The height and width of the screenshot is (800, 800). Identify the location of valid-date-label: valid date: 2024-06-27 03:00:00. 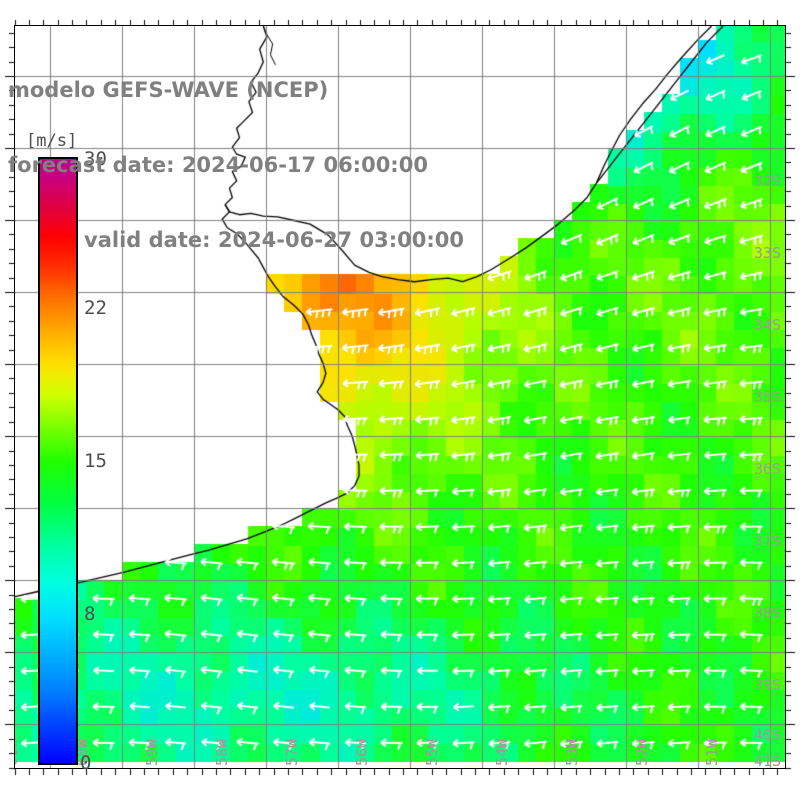
(274, 240).